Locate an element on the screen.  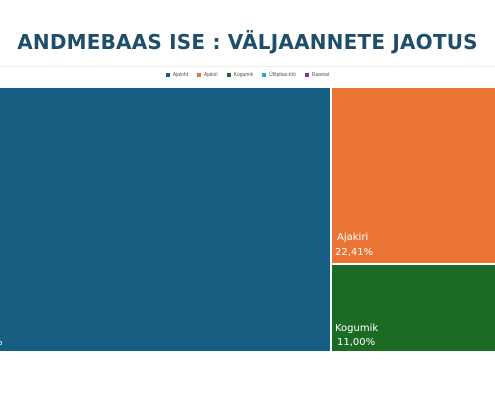
legend-item-raamat: Raamat is located at coordinates (317, 75).